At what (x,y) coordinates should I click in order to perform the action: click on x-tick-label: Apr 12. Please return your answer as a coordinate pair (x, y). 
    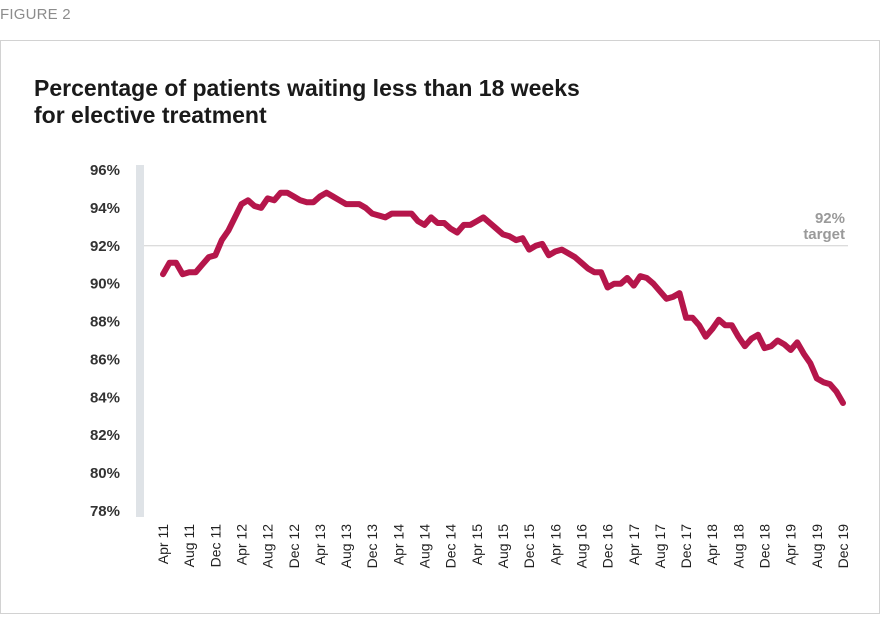
    Looking at the image, I should click on (241, 544).